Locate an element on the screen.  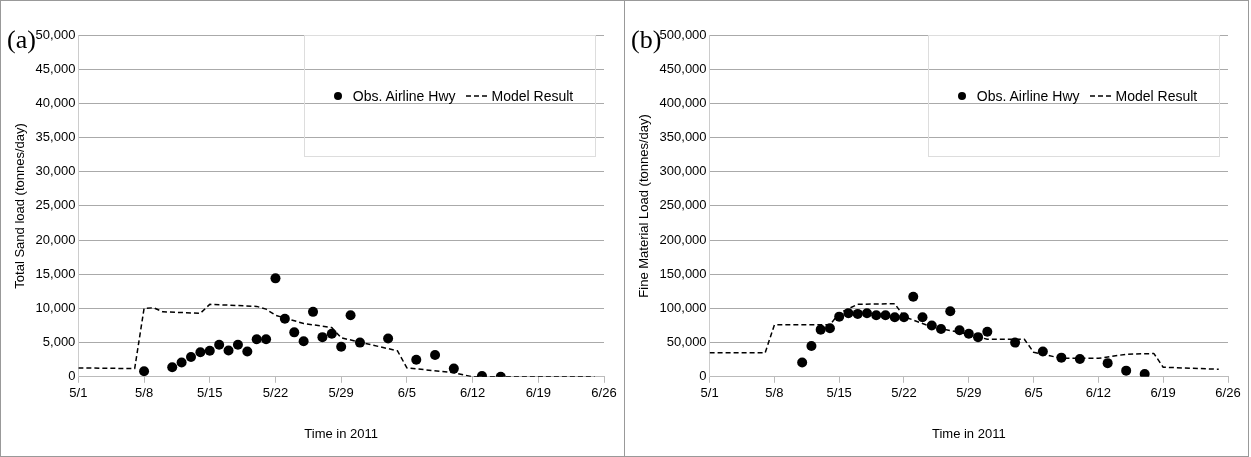
y-tick-label: 450,000 is located at coordinates (683, 68).